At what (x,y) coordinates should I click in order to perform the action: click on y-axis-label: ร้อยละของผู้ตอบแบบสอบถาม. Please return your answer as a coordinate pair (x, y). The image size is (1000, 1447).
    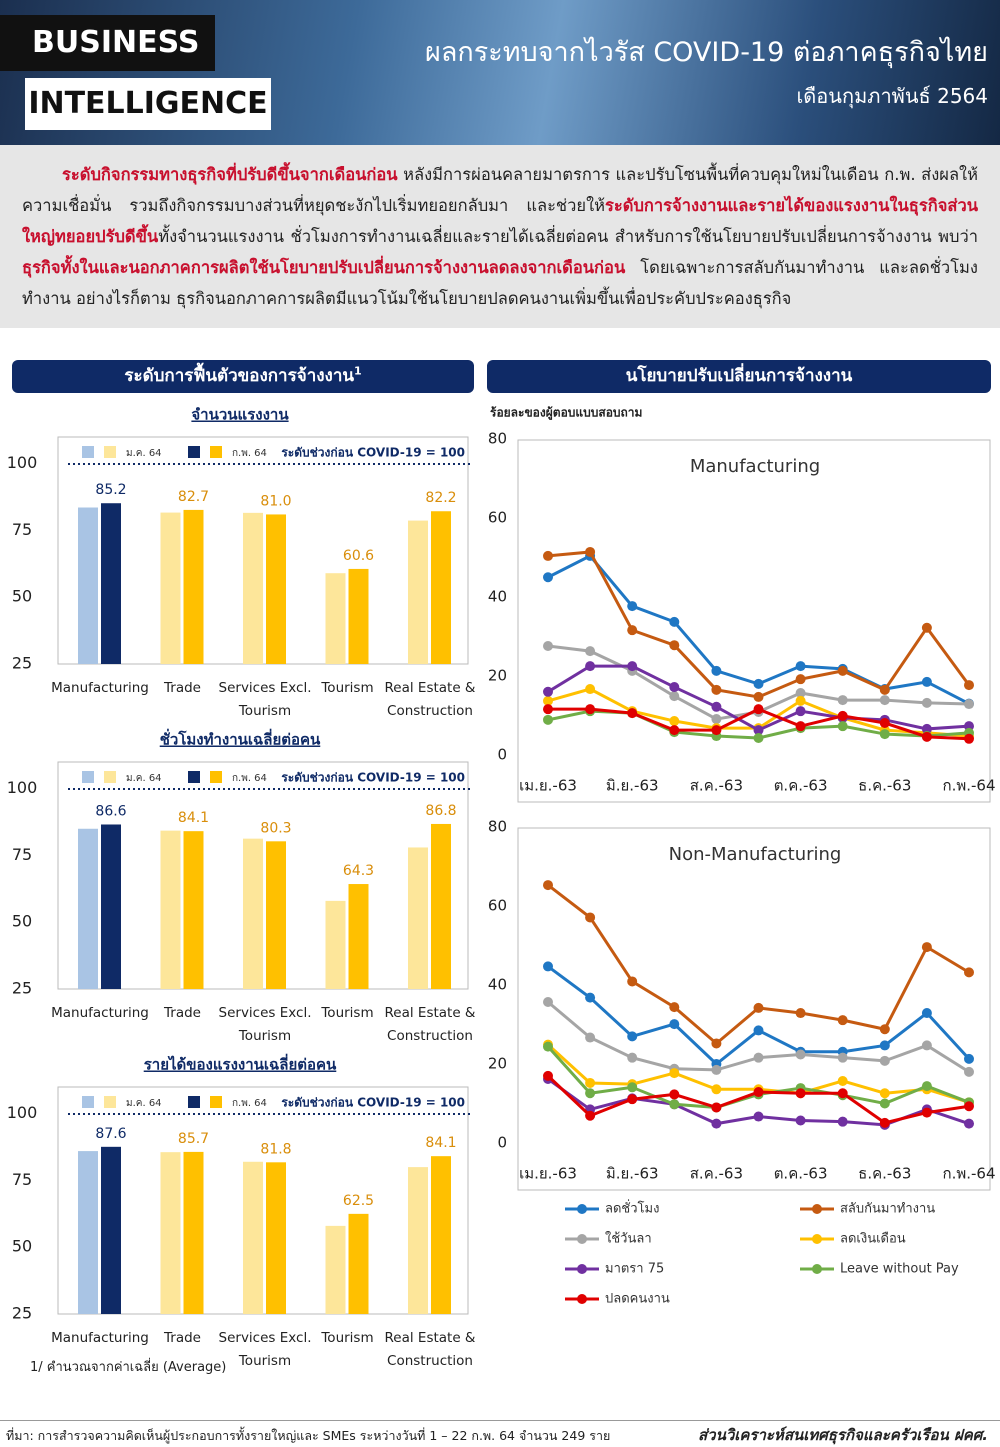
    Looking at the image, I should click on (566, 413).